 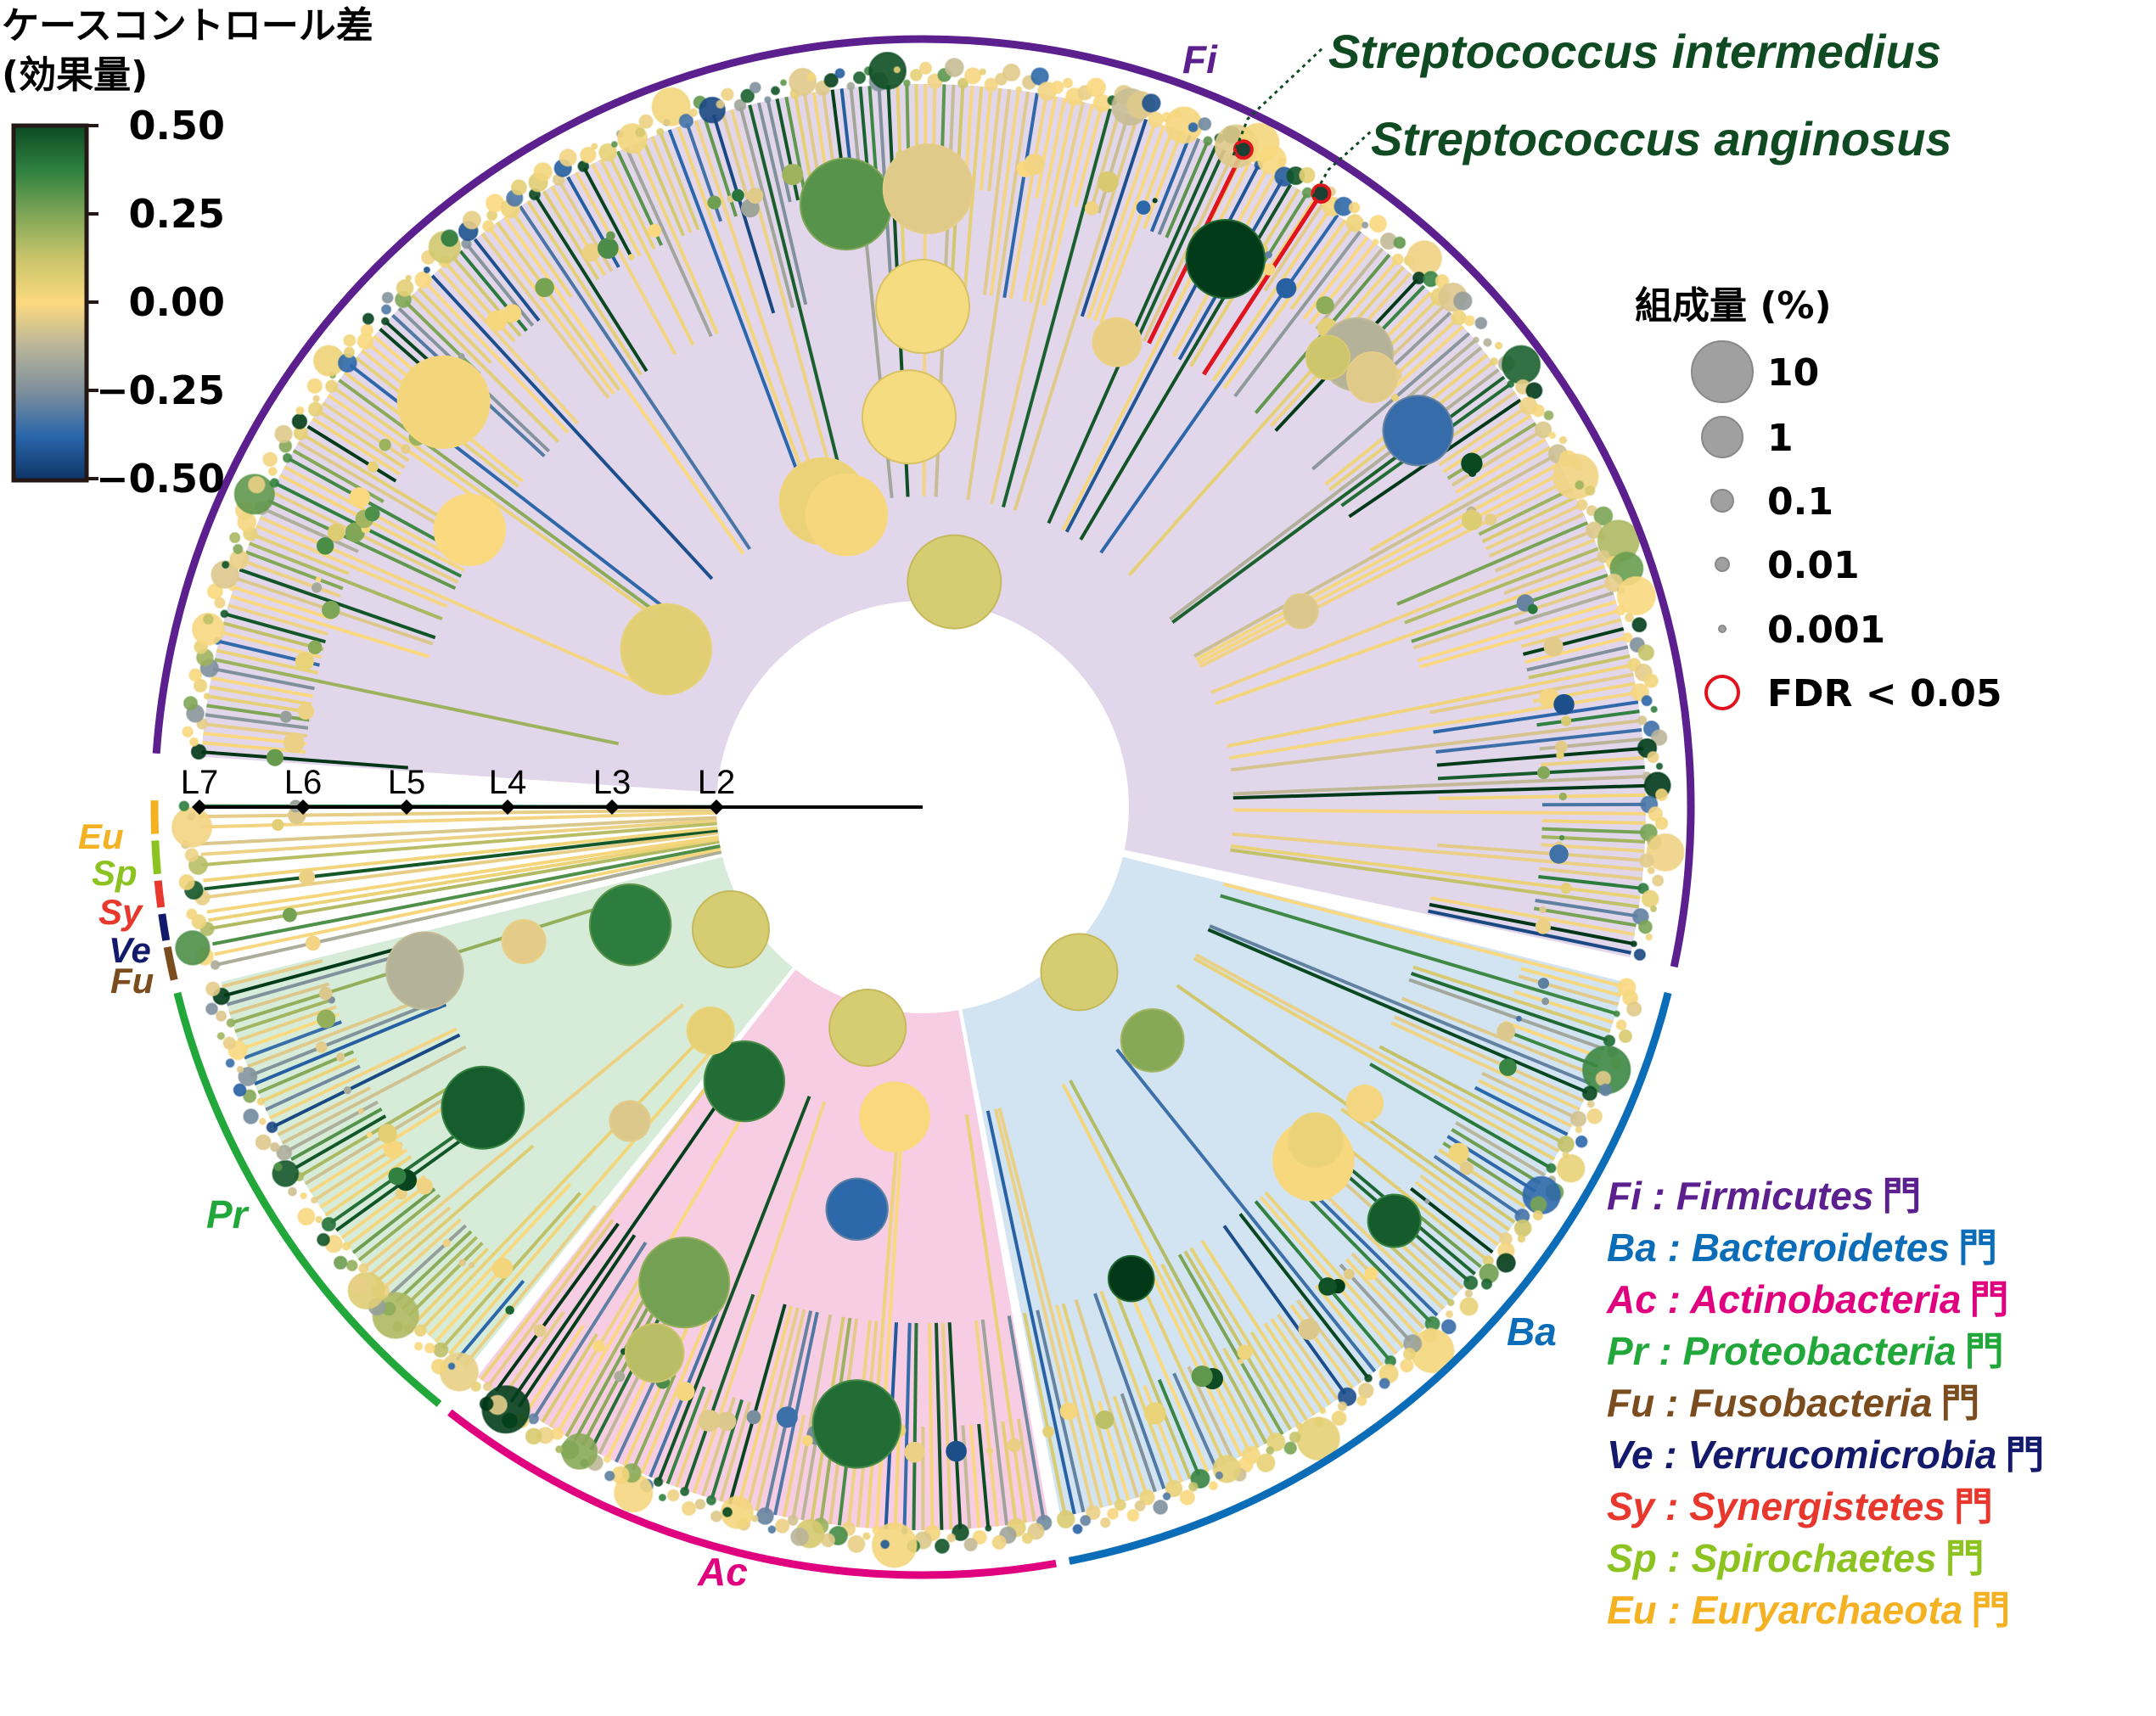 What do you see at coordinates (155, 817) in the screenshot?
I see `phylum-arc-eu` at bounding box center [155, 817].